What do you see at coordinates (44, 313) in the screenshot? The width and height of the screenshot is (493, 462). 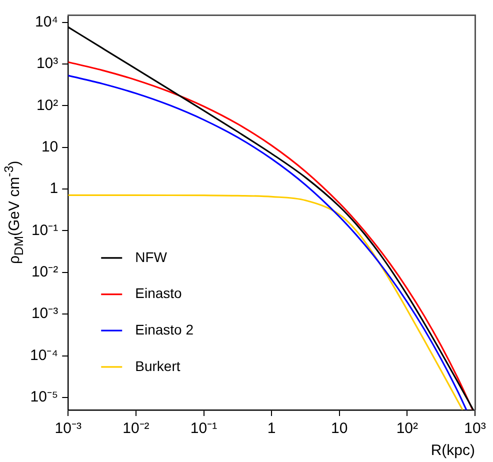 I see `y-tick-label: 10⁻³` at bounding box center [44, 313].